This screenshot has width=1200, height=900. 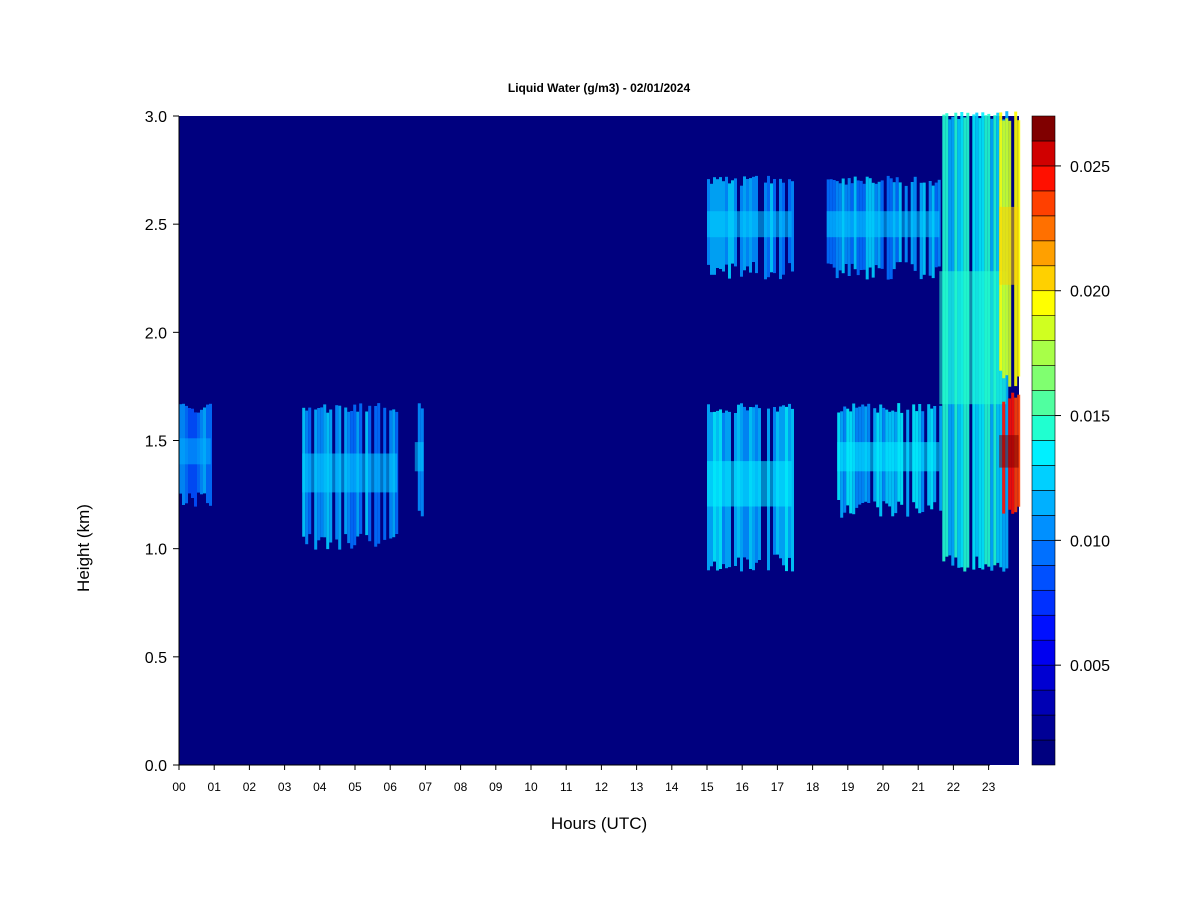 I want to click on x-tick-label: 06, so click(x=391, y=787).